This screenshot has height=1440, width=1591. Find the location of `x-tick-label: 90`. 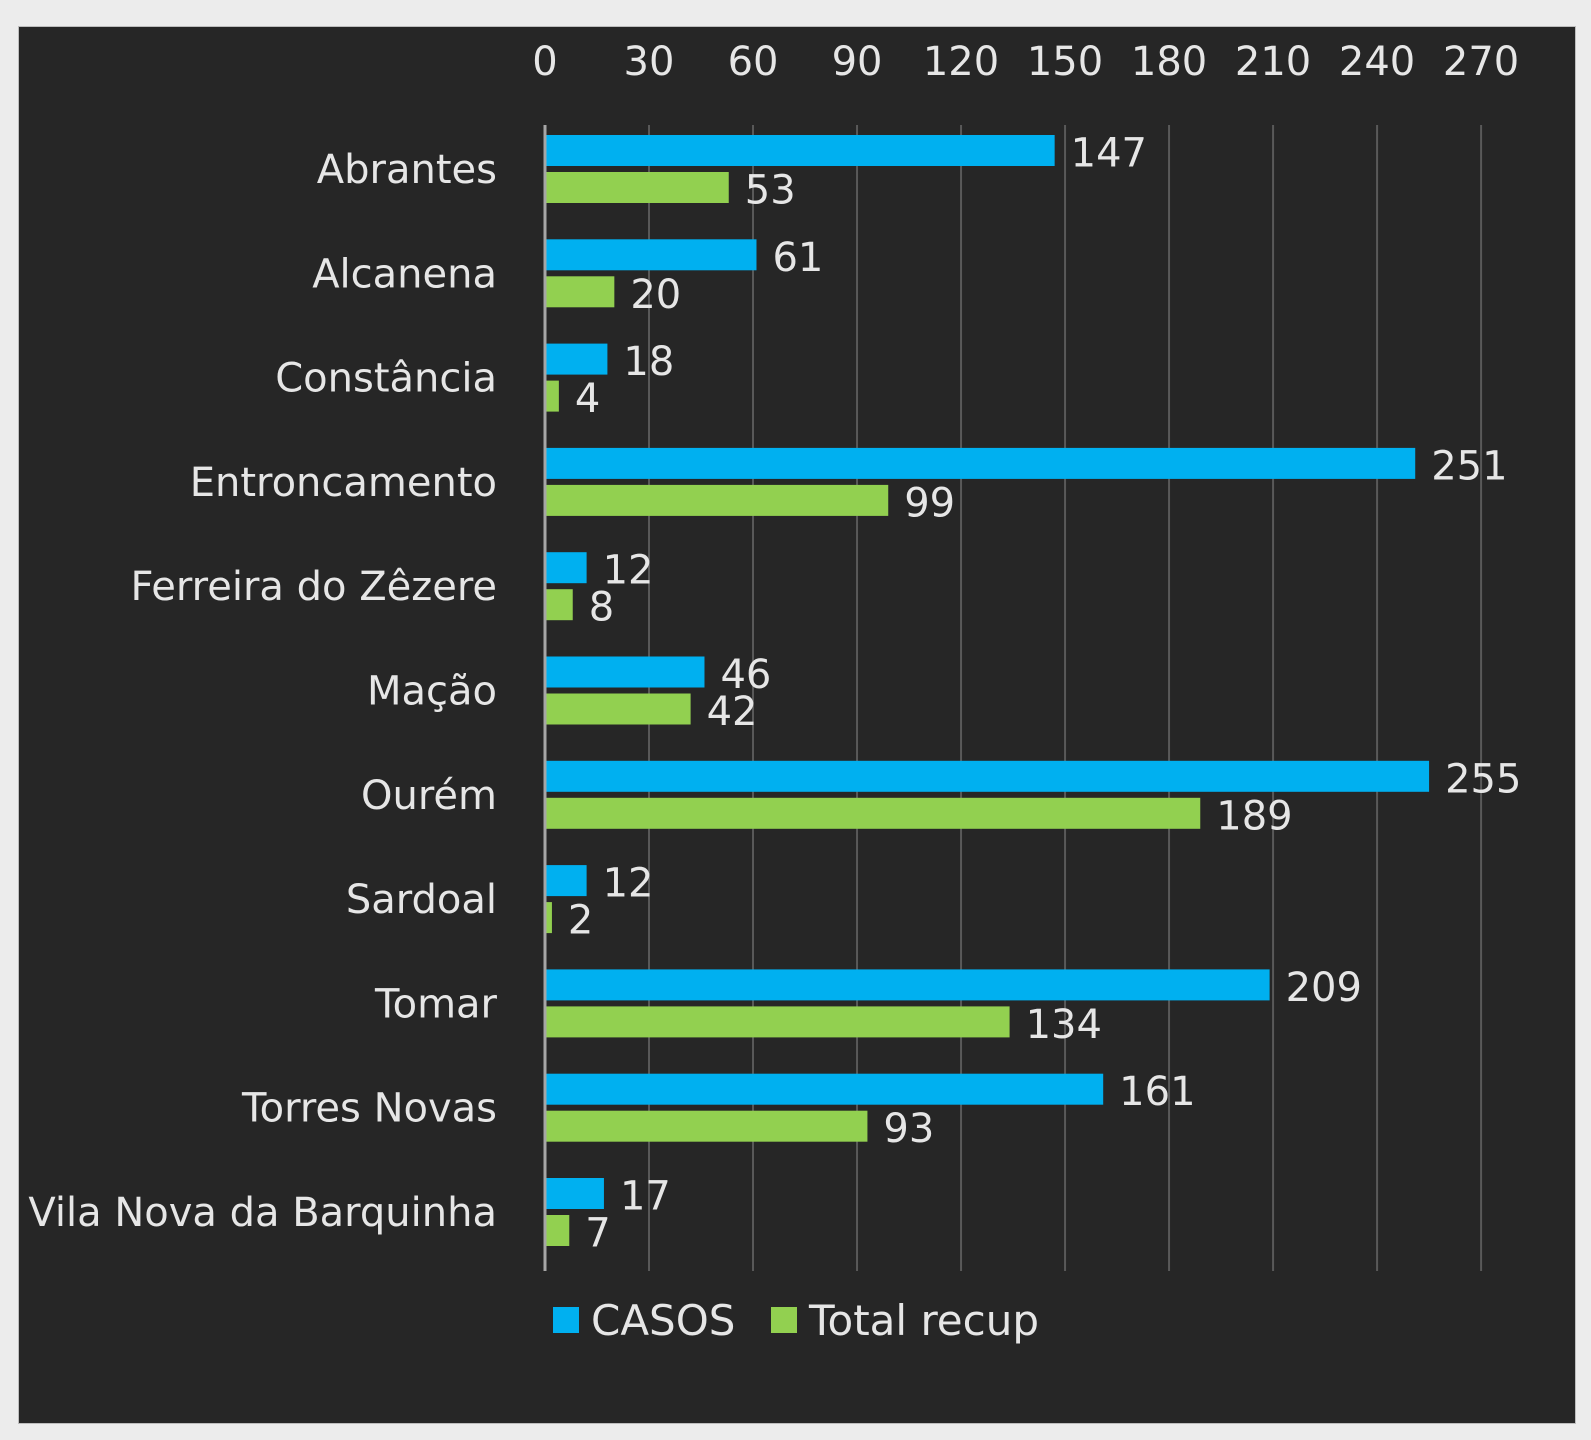

x-tick-label: 90 is located at coordinates (857, 62).